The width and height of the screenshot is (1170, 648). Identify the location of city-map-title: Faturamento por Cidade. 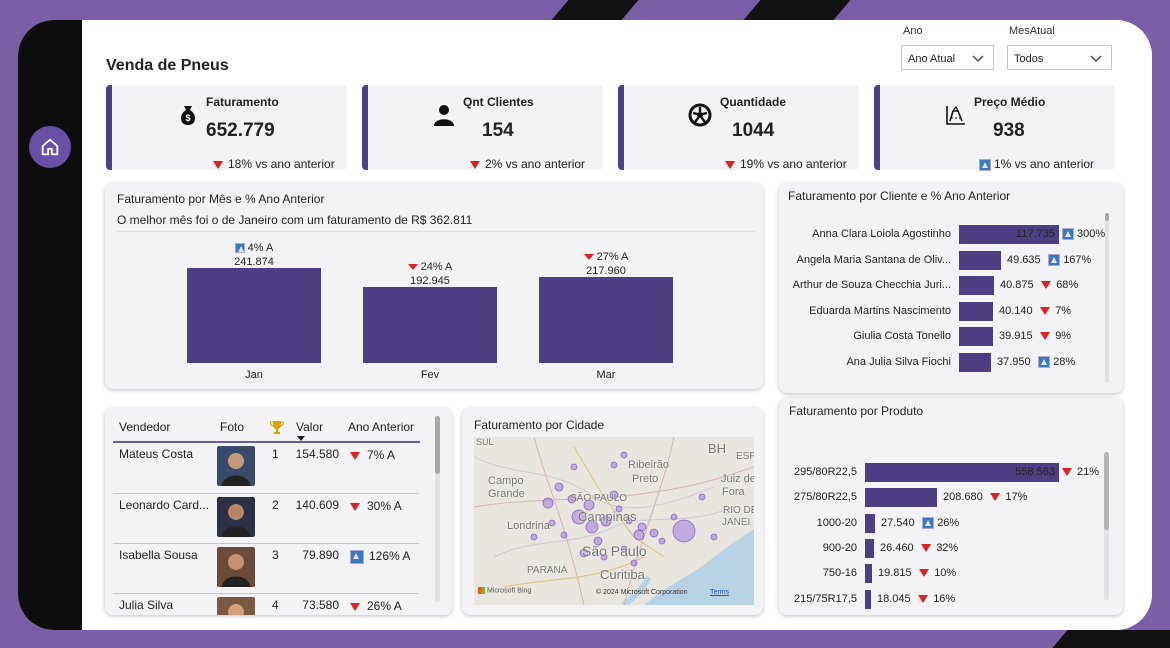
(539, 425).